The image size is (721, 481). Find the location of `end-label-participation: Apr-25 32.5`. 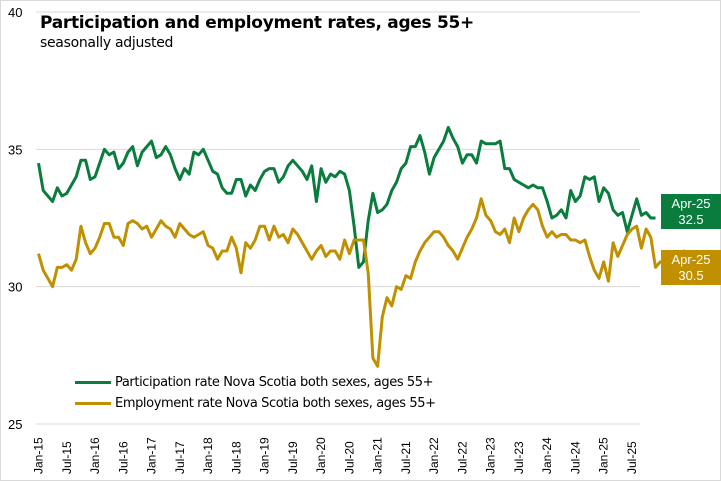

end-label-participation: Apr-25 32.5 is located at coordinates (691, 211).